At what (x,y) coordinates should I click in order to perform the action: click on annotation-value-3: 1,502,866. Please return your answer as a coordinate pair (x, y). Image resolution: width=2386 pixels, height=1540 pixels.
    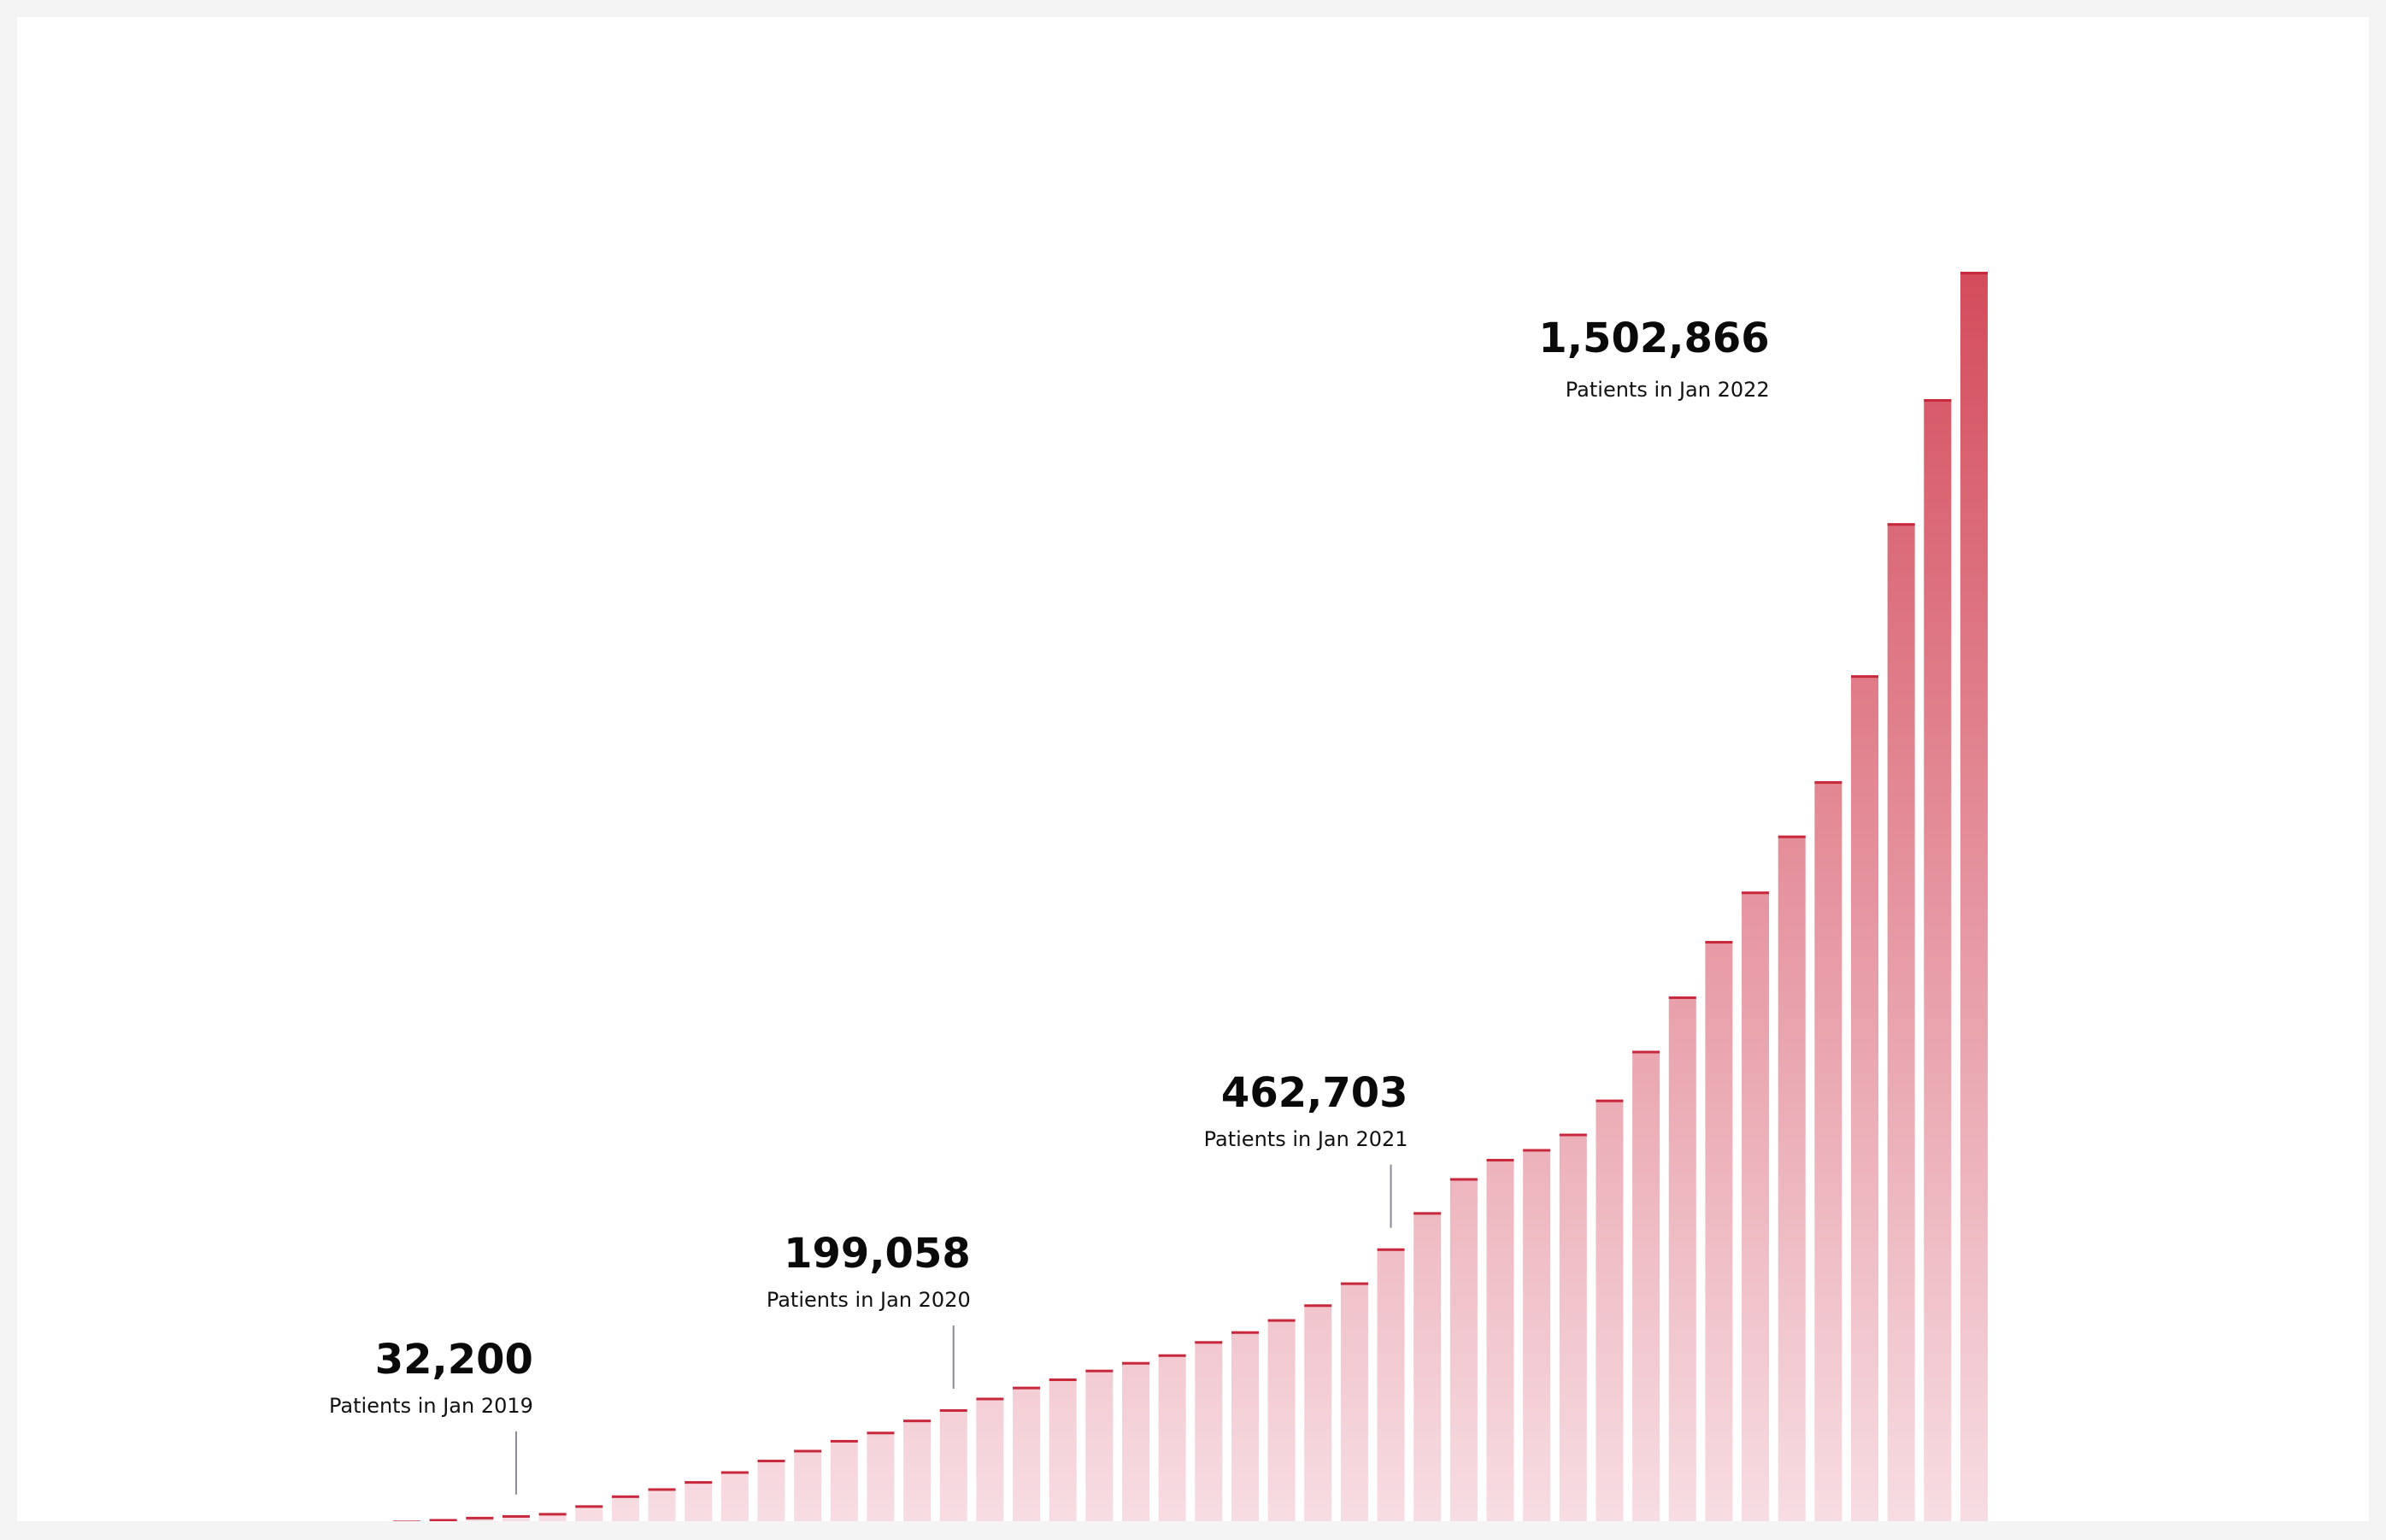
    Looking at the image, I should click on (1653, 338).